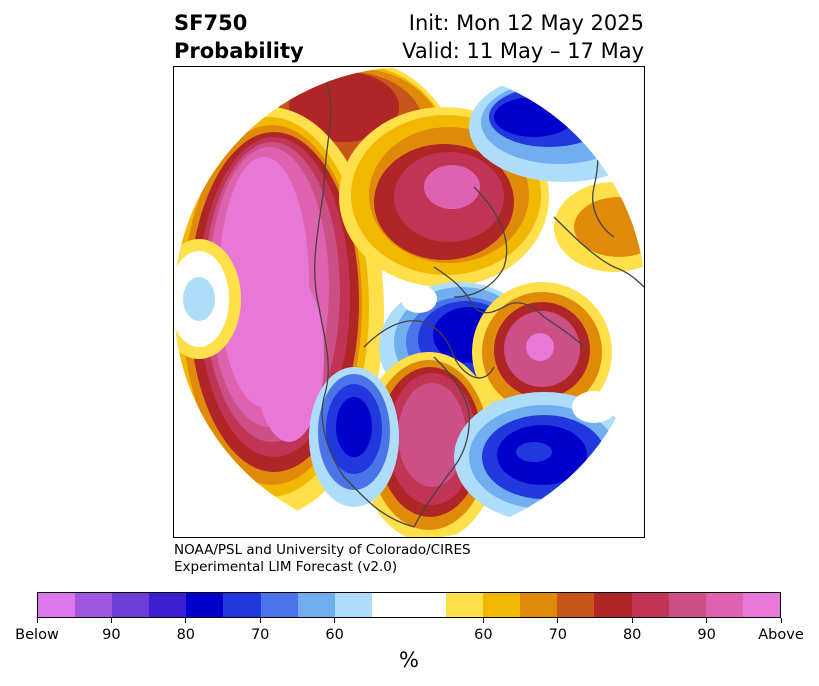 This screenshot has width=819, height=686. What do you see at coordinates (207, 299) in the screenshot?
I see `anomaly-hawaii-below` at bounding box center [207, 299].